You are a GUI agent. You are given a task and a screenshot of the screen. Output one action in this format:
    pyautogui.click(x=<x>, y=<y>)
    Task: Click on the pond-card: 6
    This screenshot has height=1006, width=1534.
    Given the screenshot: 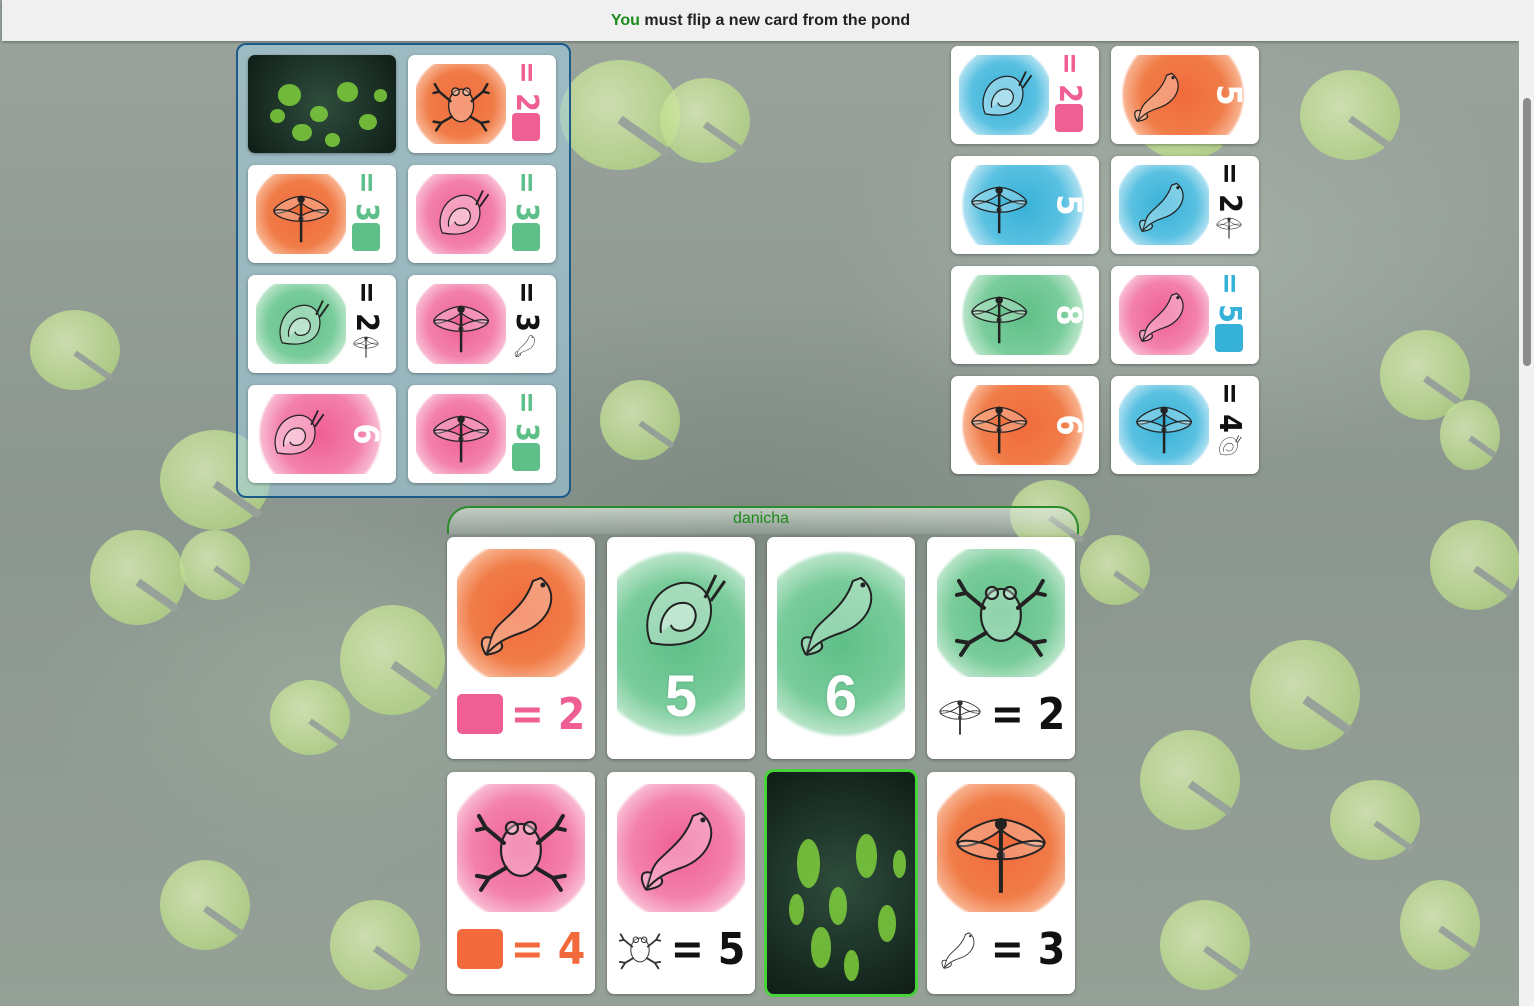 What is the action you would take?
    pyautogui.click(x=1025, y=425)
    